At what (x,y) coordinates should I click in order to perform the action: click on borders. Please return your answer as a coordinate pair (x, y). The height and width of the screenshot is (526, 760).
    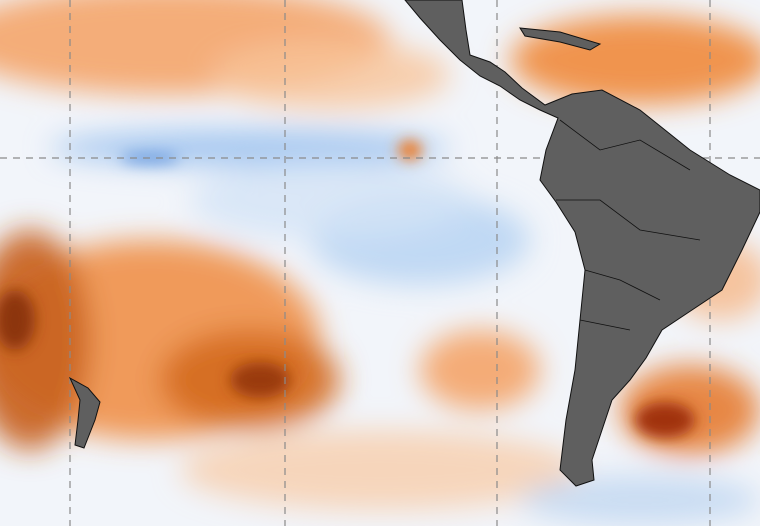
    Looking at the image, I should click on (628, 225).